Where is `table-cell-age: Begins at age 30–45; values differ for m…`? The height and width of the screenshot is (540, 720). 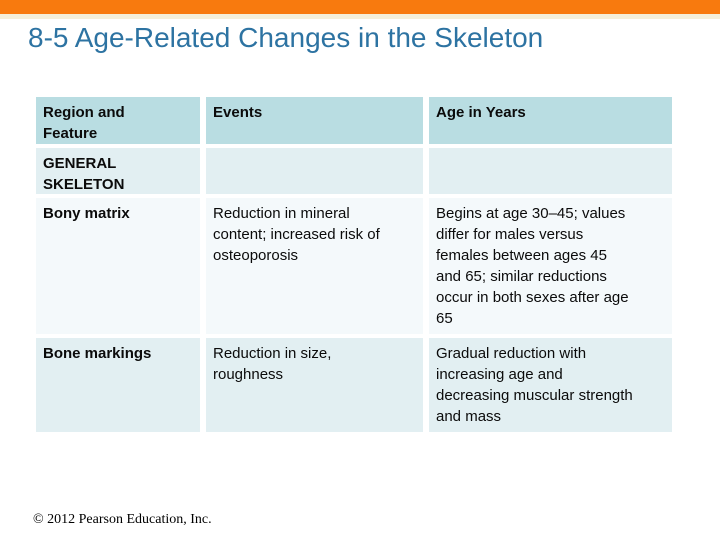
table-cell-age: Begins at age 30–45; values differ for m… is located at coordinates (550, 266).